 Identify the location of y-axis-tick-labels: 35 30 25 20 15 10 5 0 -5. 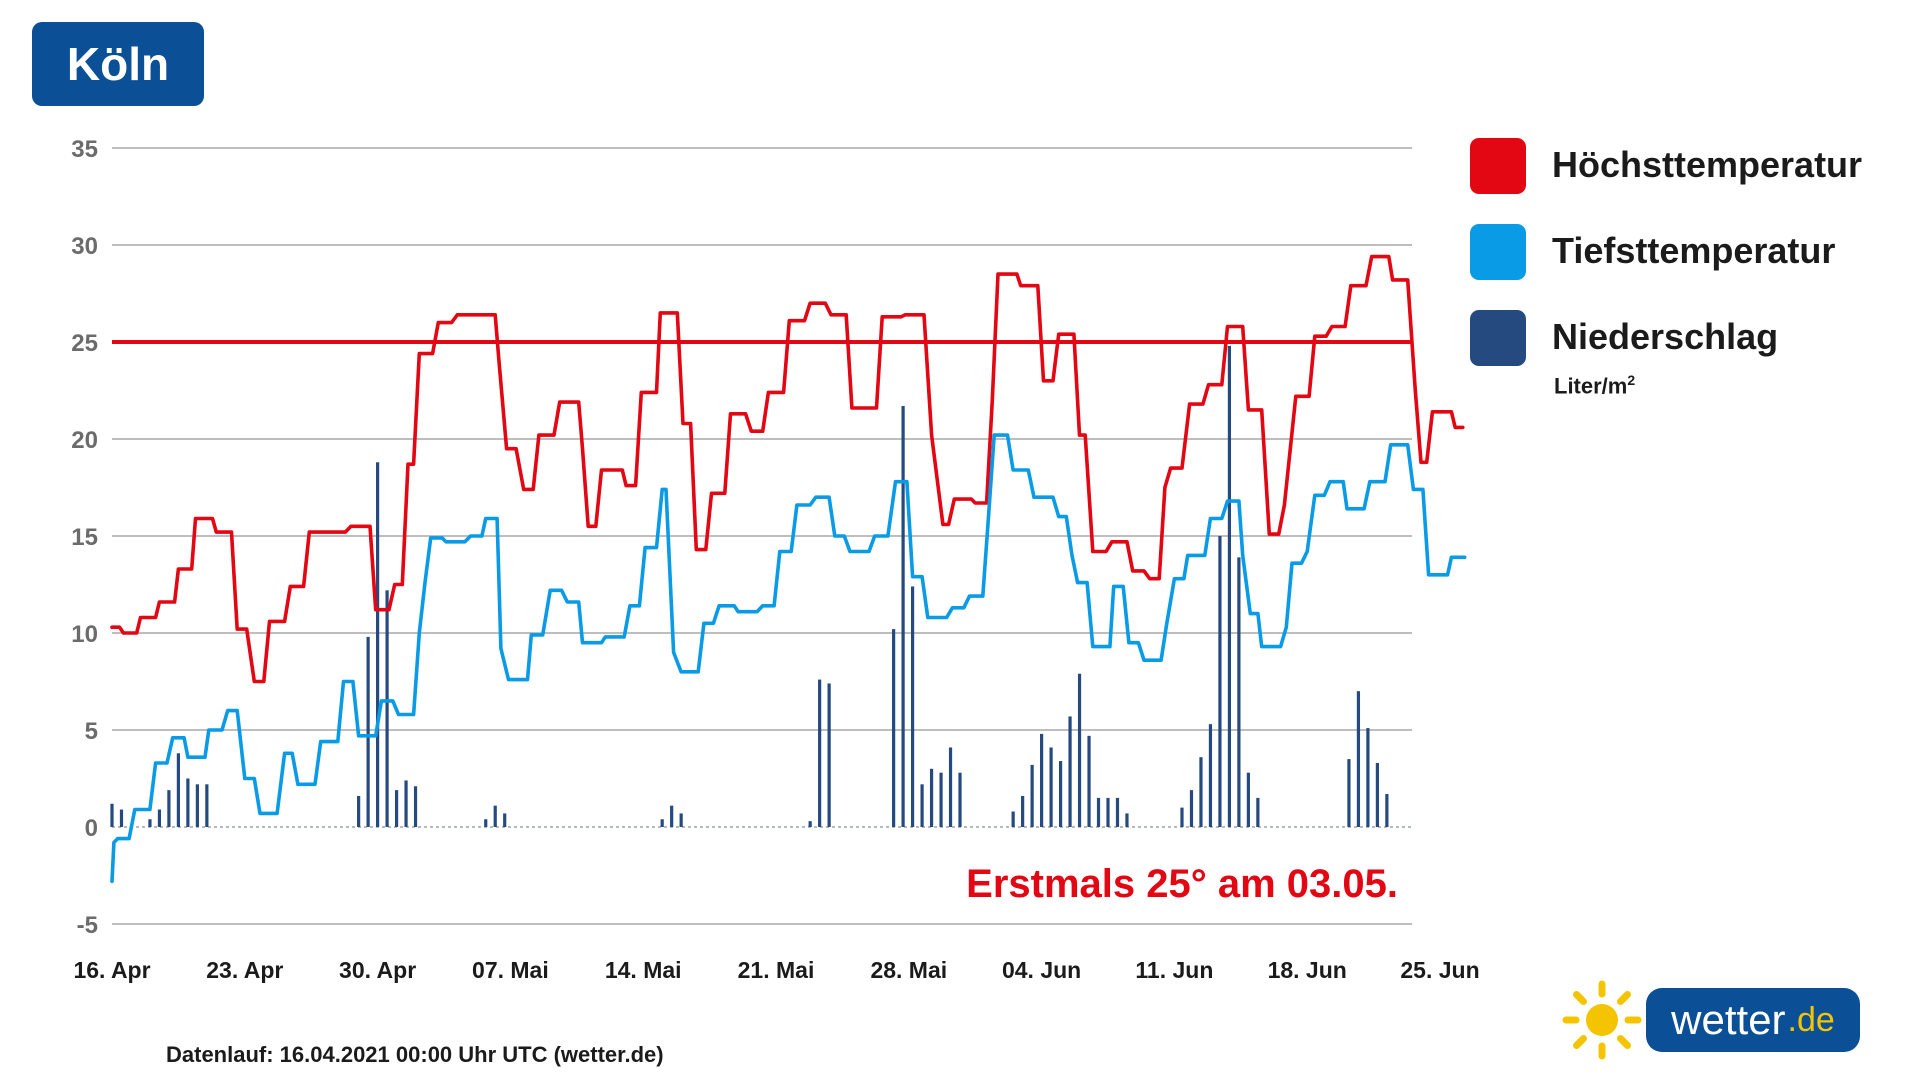
(84, 537).